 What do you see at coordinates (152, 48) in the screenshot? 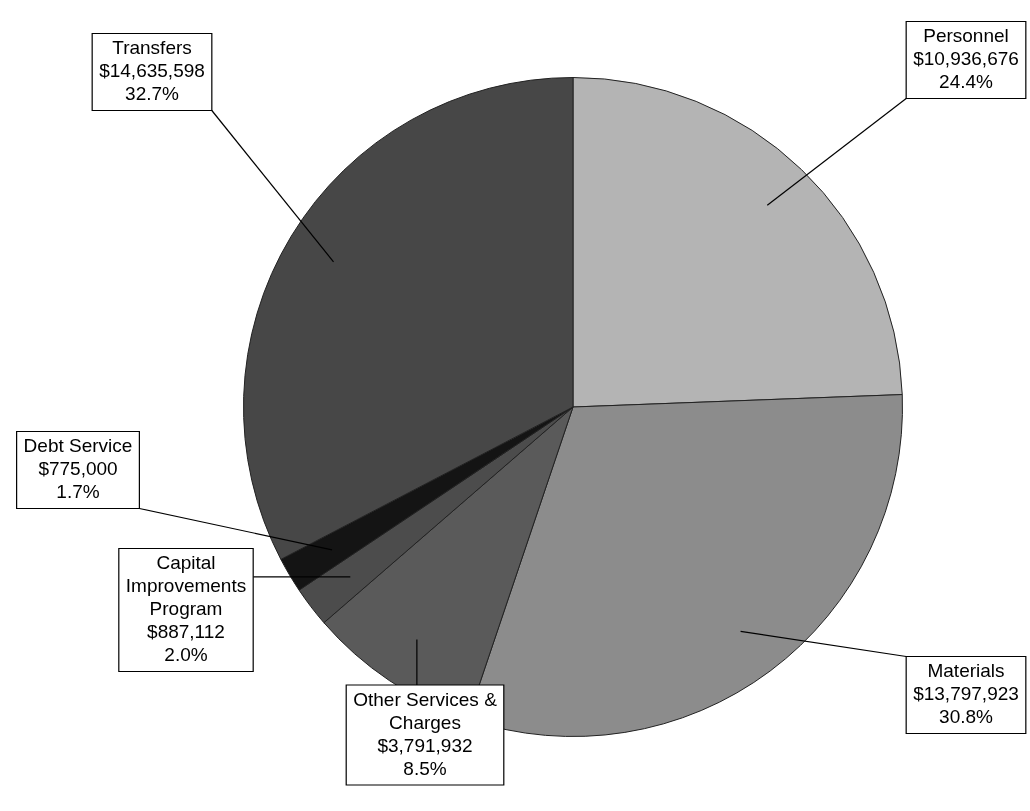
I see `slice-label: Transfers` at bounding box center [152, 48].